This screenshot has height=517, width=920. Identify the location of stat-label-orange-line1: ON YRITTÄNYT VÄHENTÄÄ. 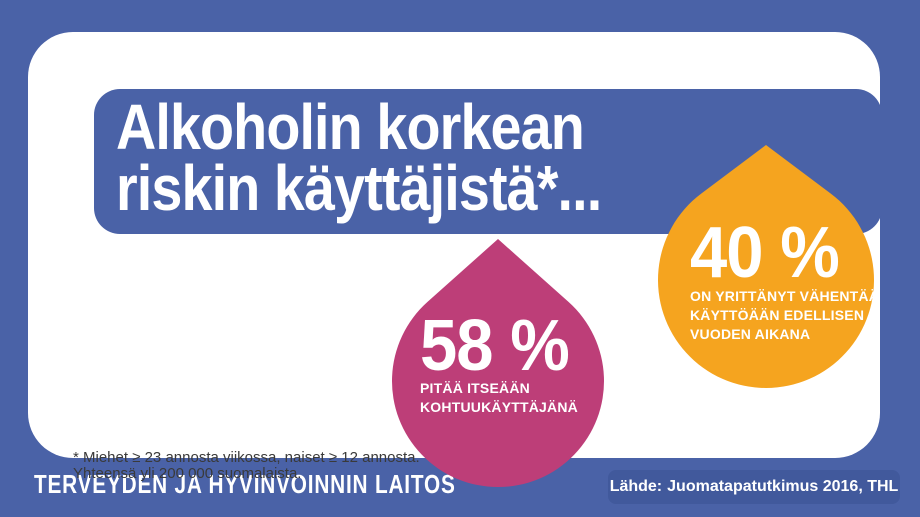
(785, 296).